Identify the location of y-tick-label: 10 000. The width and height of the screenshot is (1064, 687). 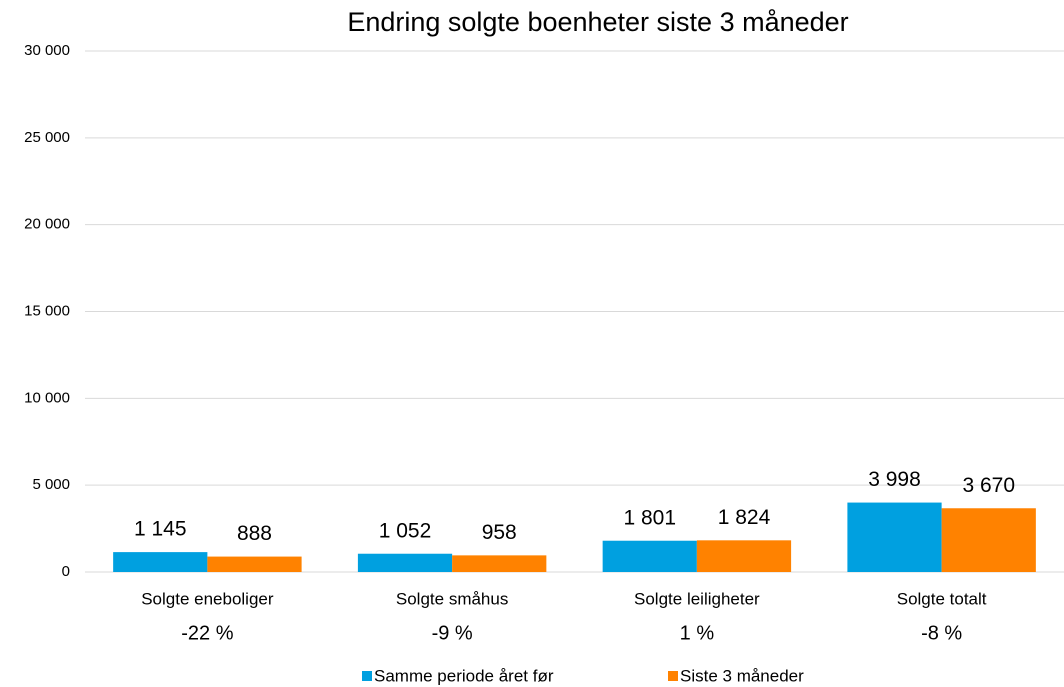
(47, 397).